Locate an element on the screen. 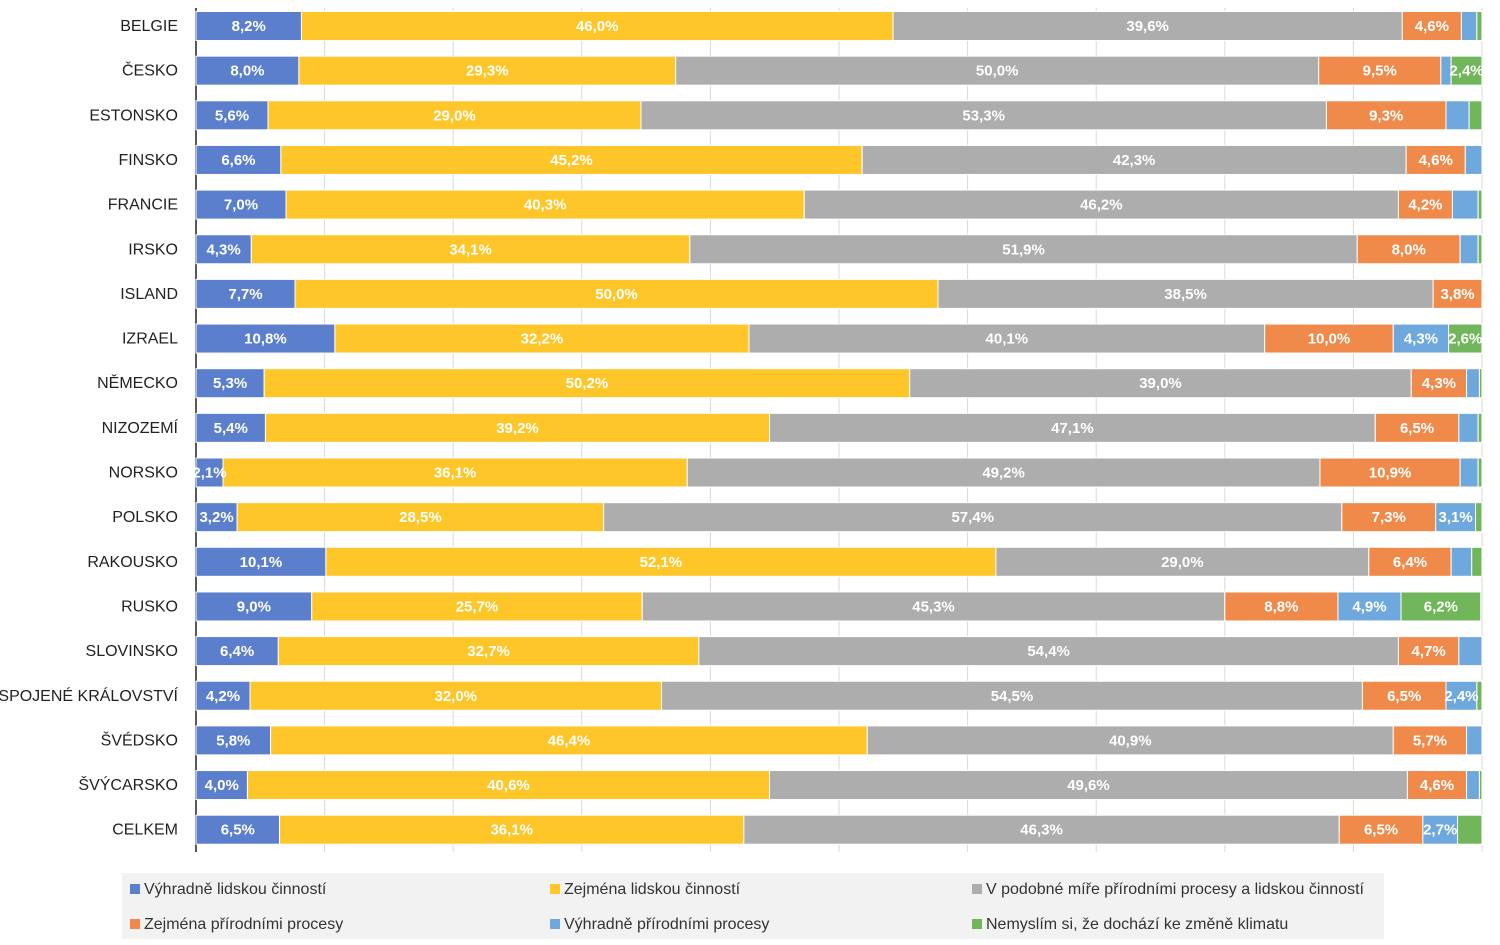 The width and height of the screenshot is (1500, 945). data-label: 29,3% is located at coordinates (487, 71).